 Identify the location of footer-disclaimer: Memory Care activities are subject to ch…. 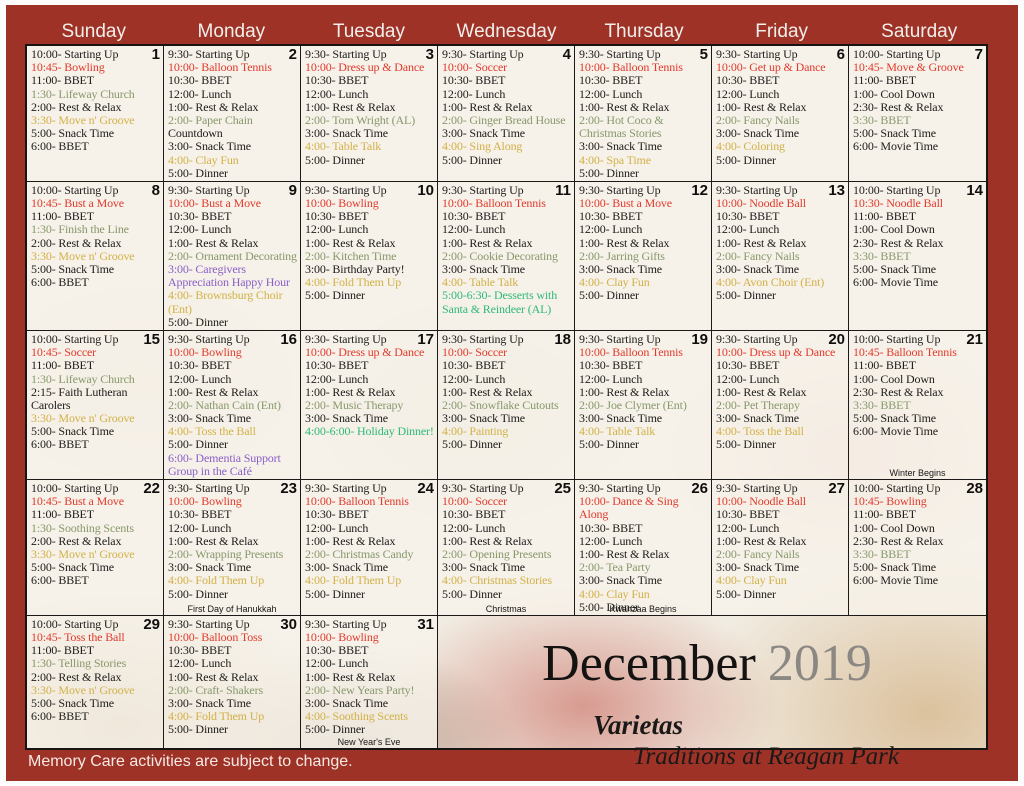
(190, 761).